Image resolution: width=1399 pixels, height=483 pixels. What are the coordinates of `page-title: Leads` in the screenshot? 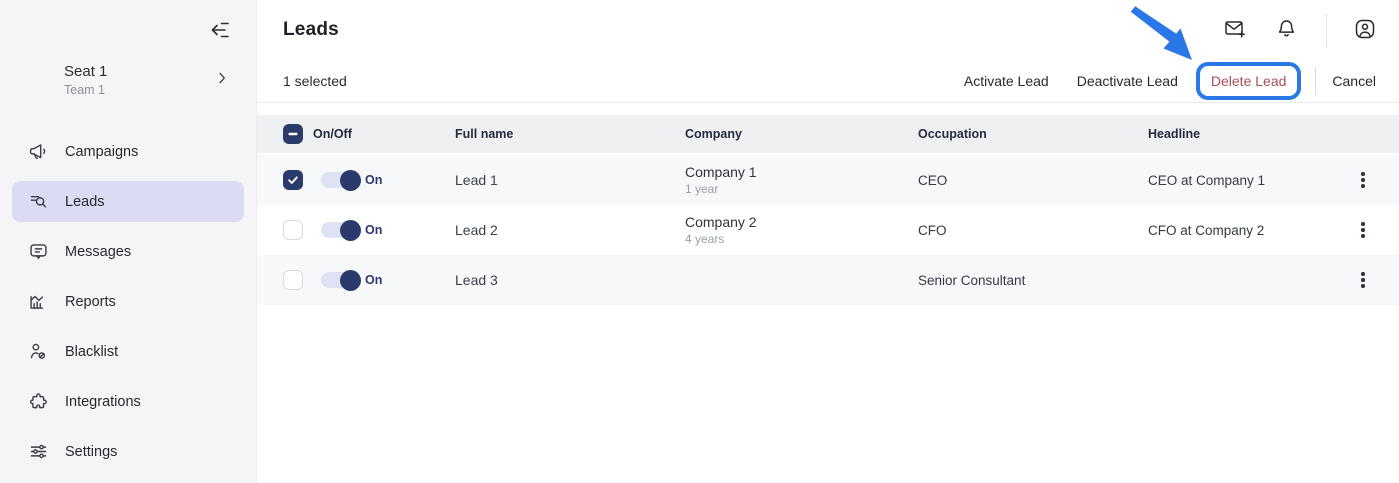 It's located at (311, 29).